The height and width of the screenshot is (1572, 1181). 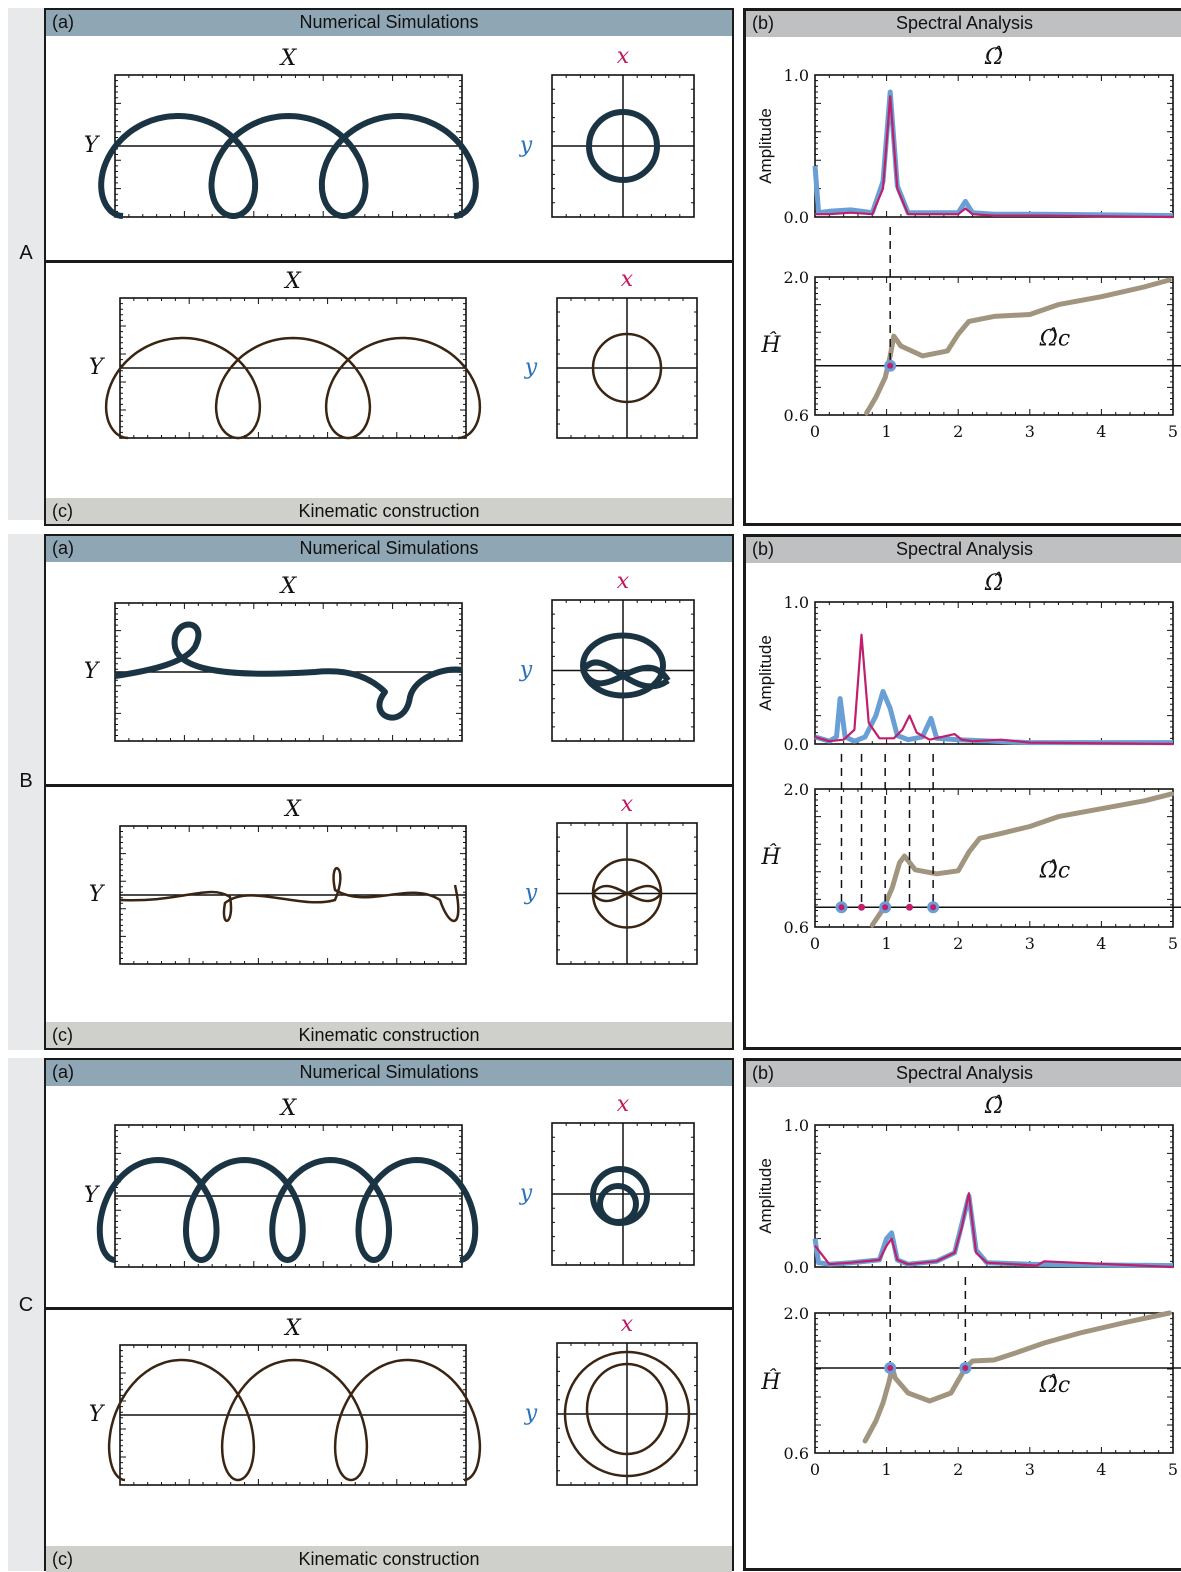 I want to click on omega-c-plot-A-ticks, so click(x=994, y=346).